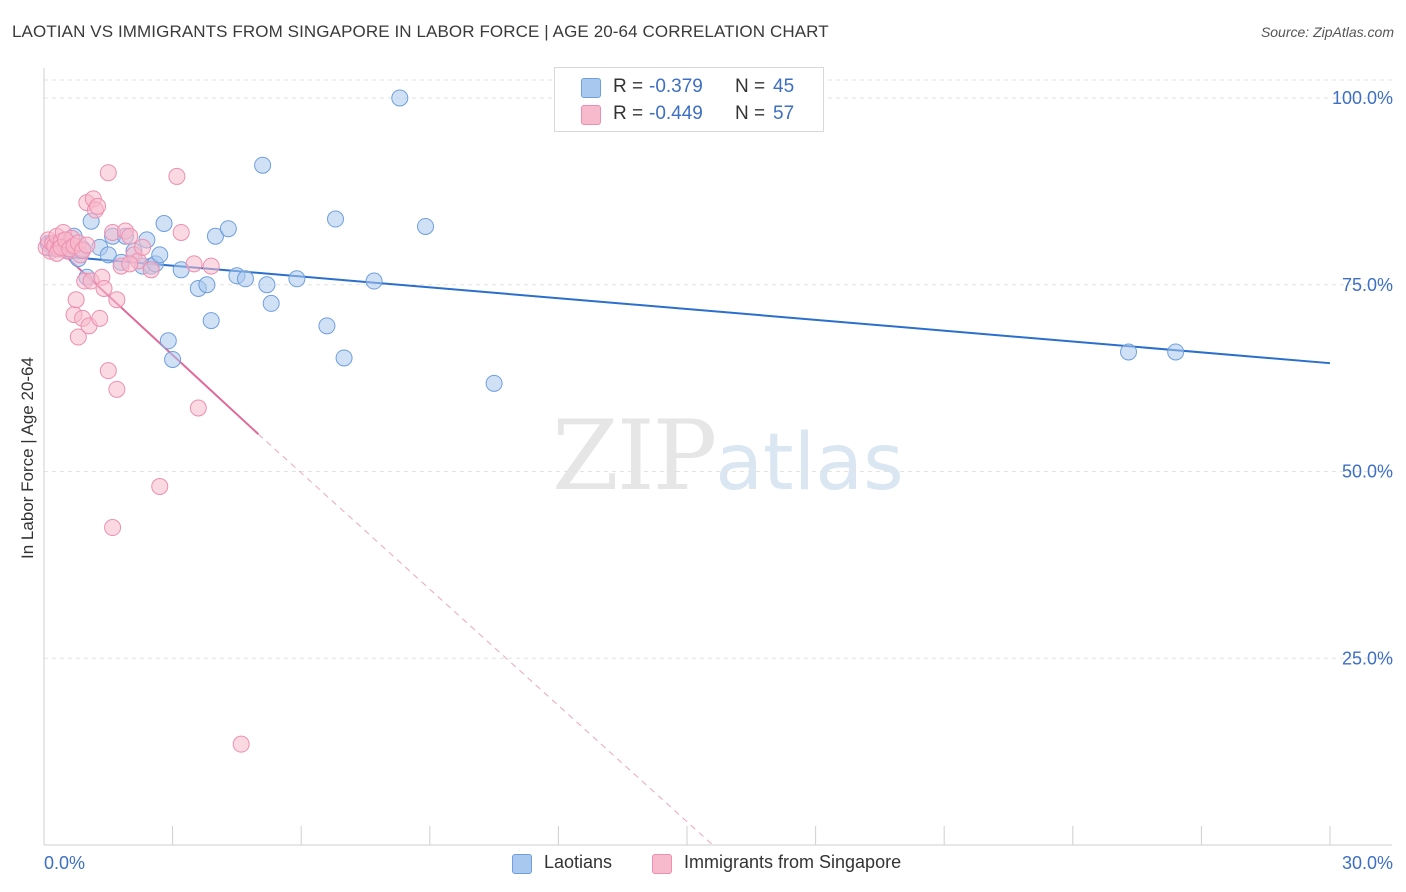 Image resolution: width=1406 pixels, height=892 pixels. What do you see at coordinates (1367, 863) in the screenshot?
I see `x-tick-label: 30.0%` at bounding box center [1367, 863].